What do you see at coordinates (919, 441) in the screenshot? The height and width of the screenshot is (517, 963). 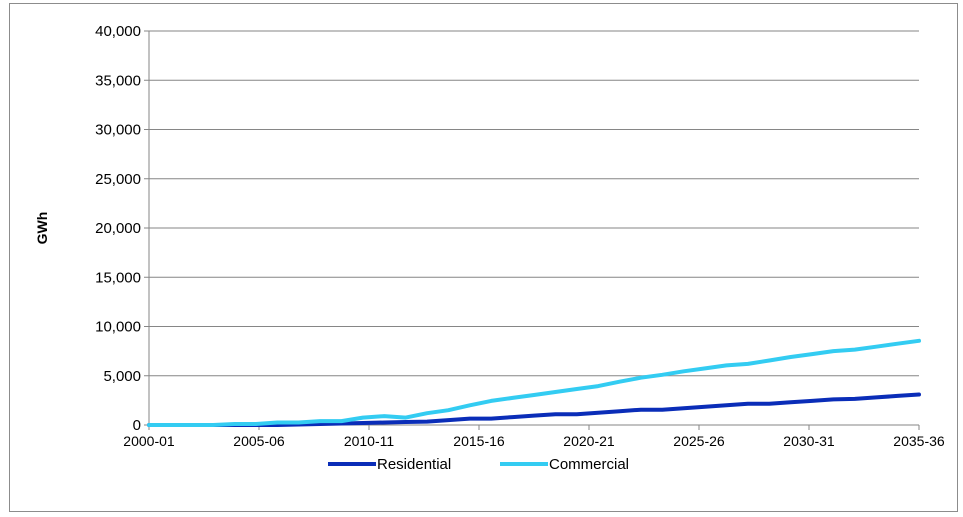 I see `x-tick-label: 2035-36` at bounding box center [919, 441].